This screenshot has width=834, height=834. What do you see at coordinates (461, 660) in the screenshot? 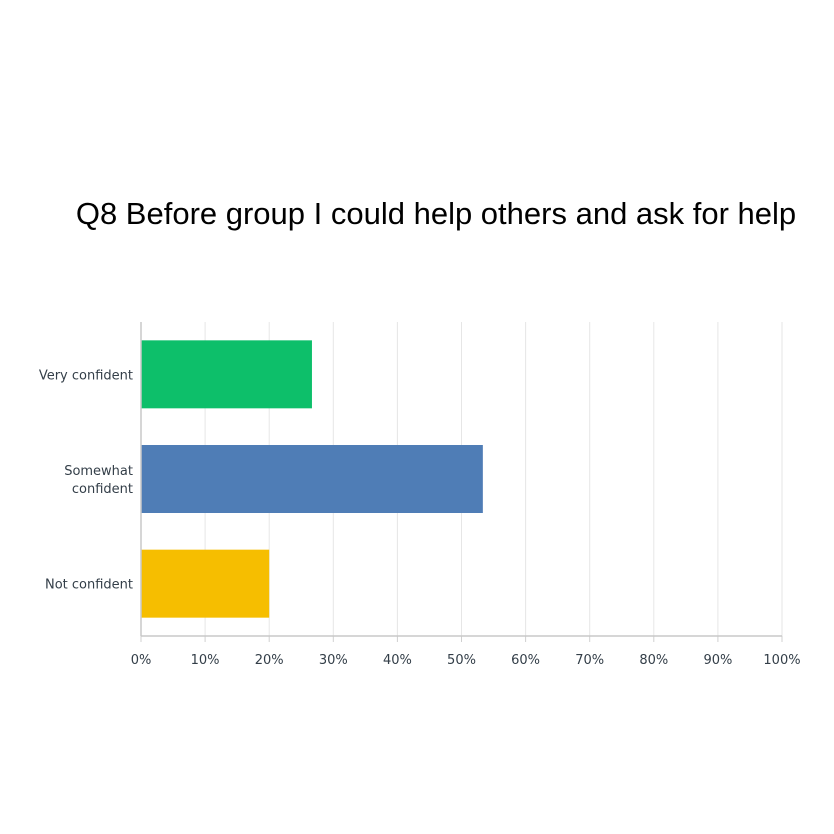
I see `x-tick-label: 50%` at bounding box center [461, 660].